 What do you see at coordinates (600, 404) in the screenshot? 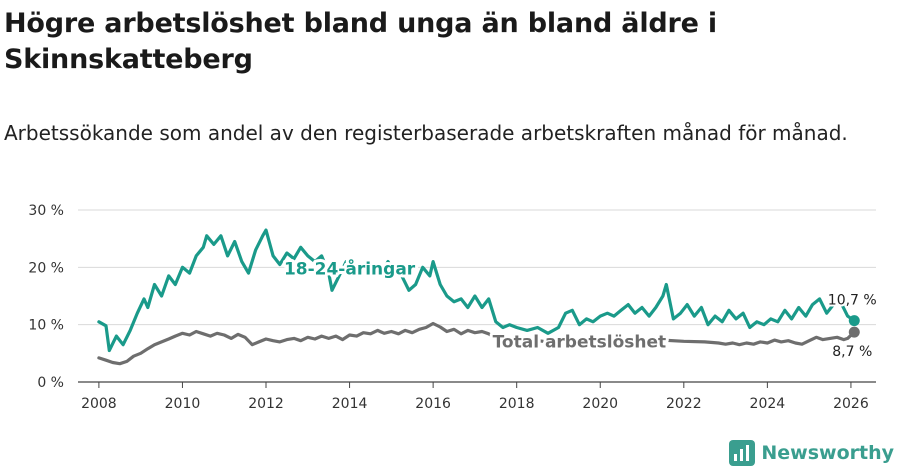
I see `x-tick-label: 2020` at bounding box center [600, 404].